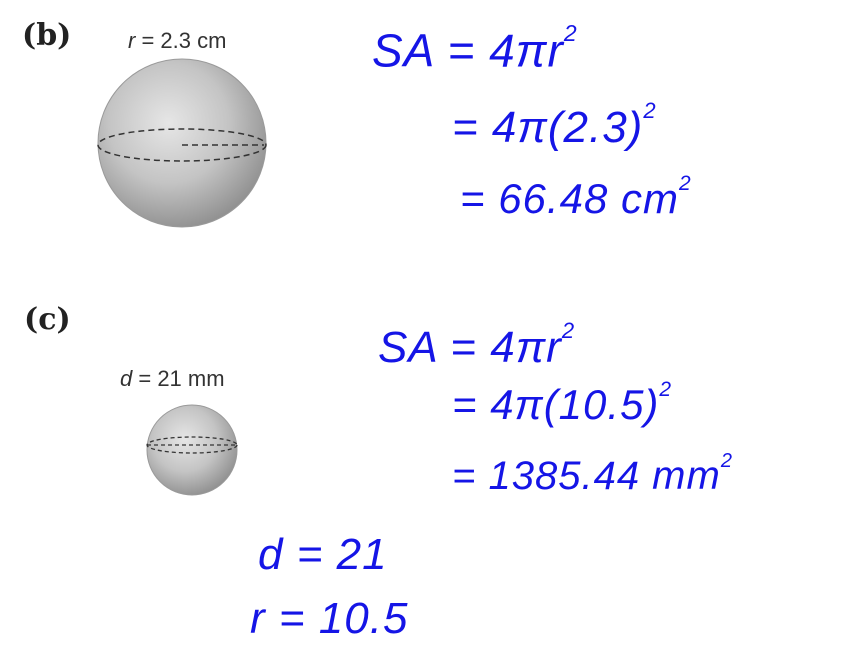 This screenshot has width=864, height=663. What do you see at coordinates (475, 48) in the screenshot?
I see `part-b-work-line-1: SA = 4πr2` at bounding box center [475, 48].